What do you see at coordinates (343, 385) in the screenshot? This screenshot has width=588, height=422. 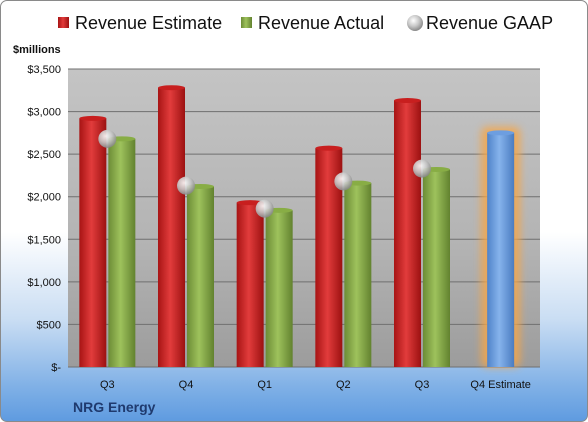 I see `x-tick-label: Q2` at bounding box center [343, 385].